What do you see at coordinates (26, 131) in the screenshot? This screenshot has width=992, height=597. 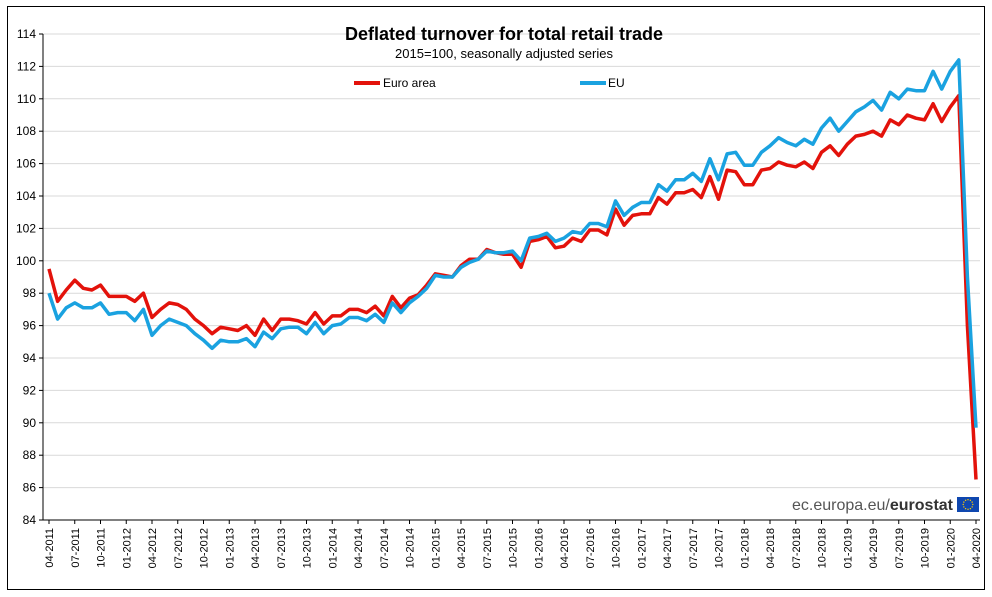 I see `ytick-label-108: 108` at bounding box center [26, 131].